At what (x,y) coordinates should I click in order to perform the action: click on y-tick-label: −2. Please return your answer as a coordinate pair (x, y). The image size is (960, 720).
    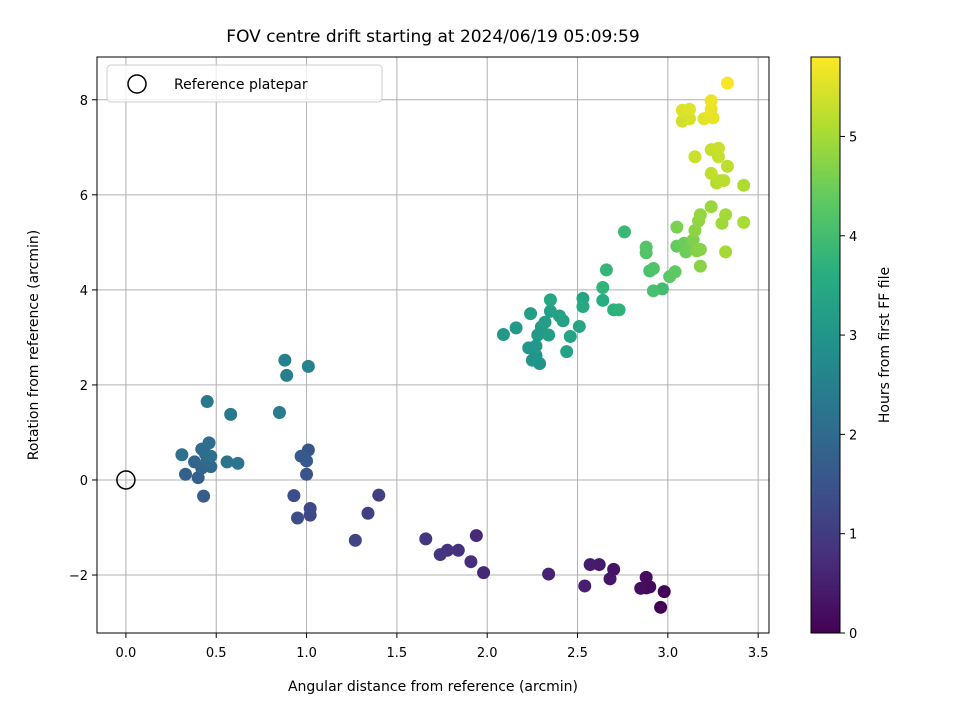
    Looking at the image, I should click on (78, 576).